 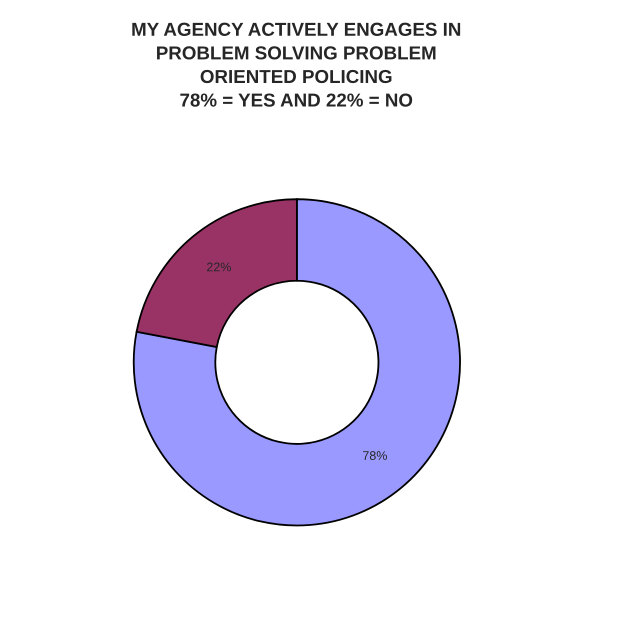 What do you see at coordinates (296, 64) in the screenshot?
I see `chart-title: MY AGENCY ACTIVELY ENGAGES IN PROBLEM SOLVING PROBLEM ORIENTED POLICING 78% = YES AND 22% = NO` at bounding box center [296, 64].